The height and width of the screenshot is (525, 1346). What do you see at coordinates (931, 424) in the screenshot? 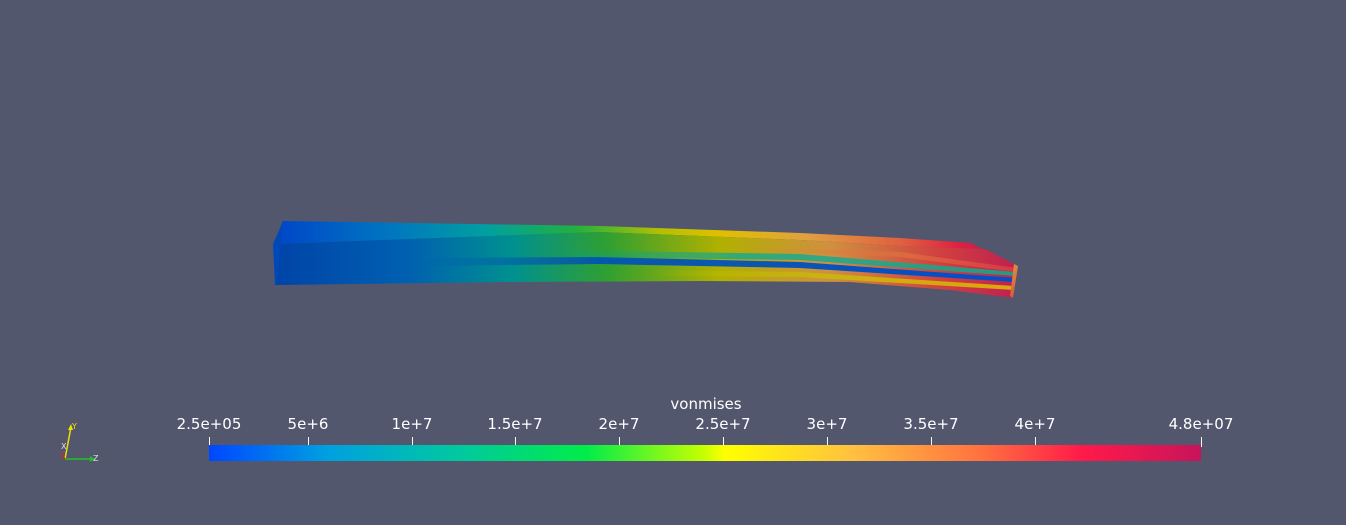
I see `scalar-bar-tick-label: 3.5e+7` at bounding box center [931, 424].